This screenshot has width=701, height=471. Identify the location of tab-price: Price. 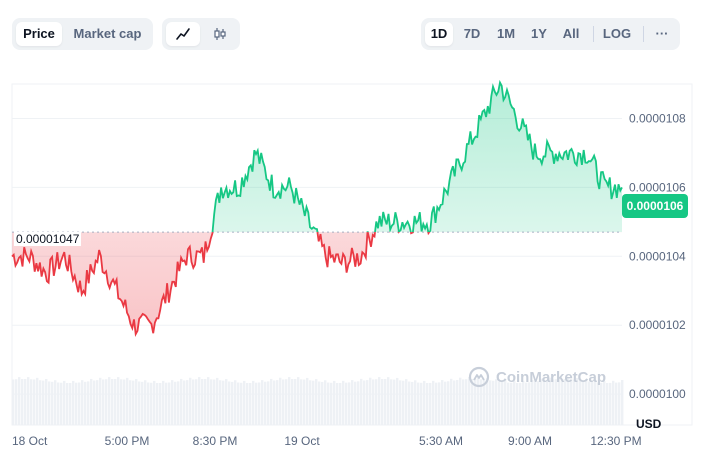
(39, 34).